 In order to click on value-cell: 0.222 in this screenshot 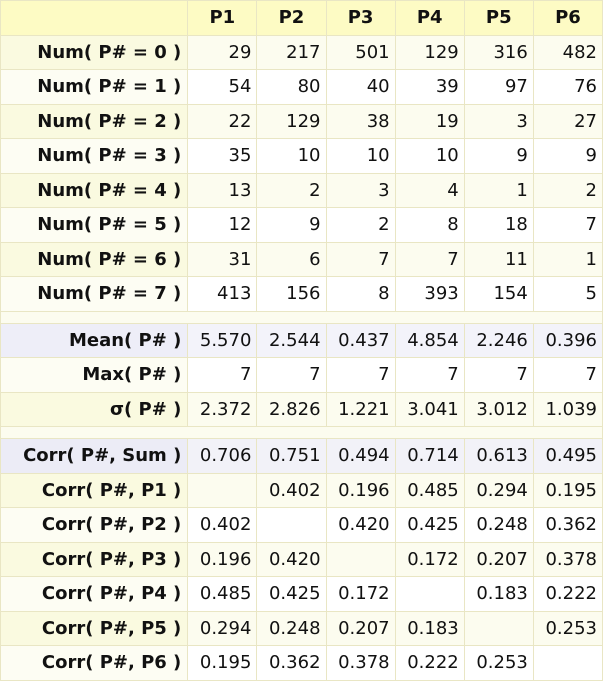, I will do `click(429, 663)`.